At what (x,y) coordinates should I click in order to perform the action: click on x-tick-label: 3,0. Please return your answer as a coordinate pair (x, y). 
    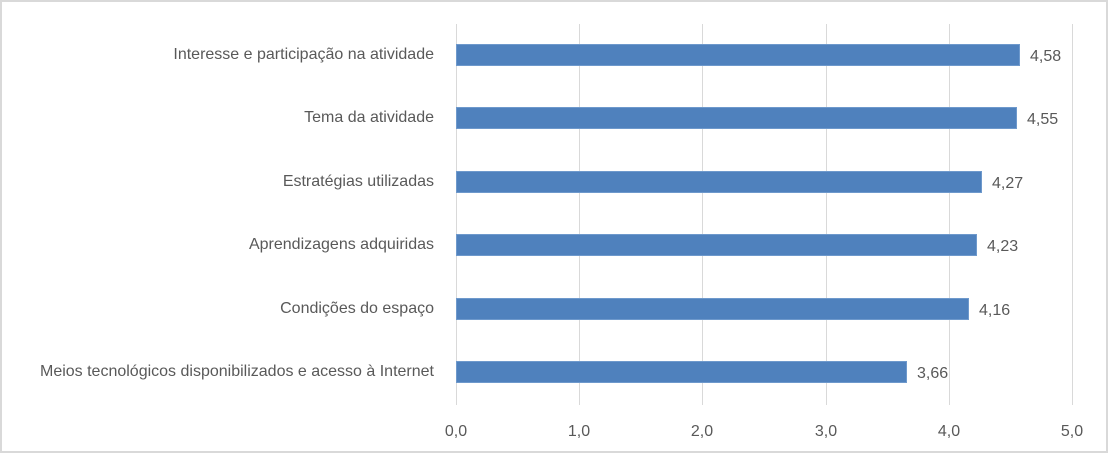
    Looking at the image, I should click on (826, 431).